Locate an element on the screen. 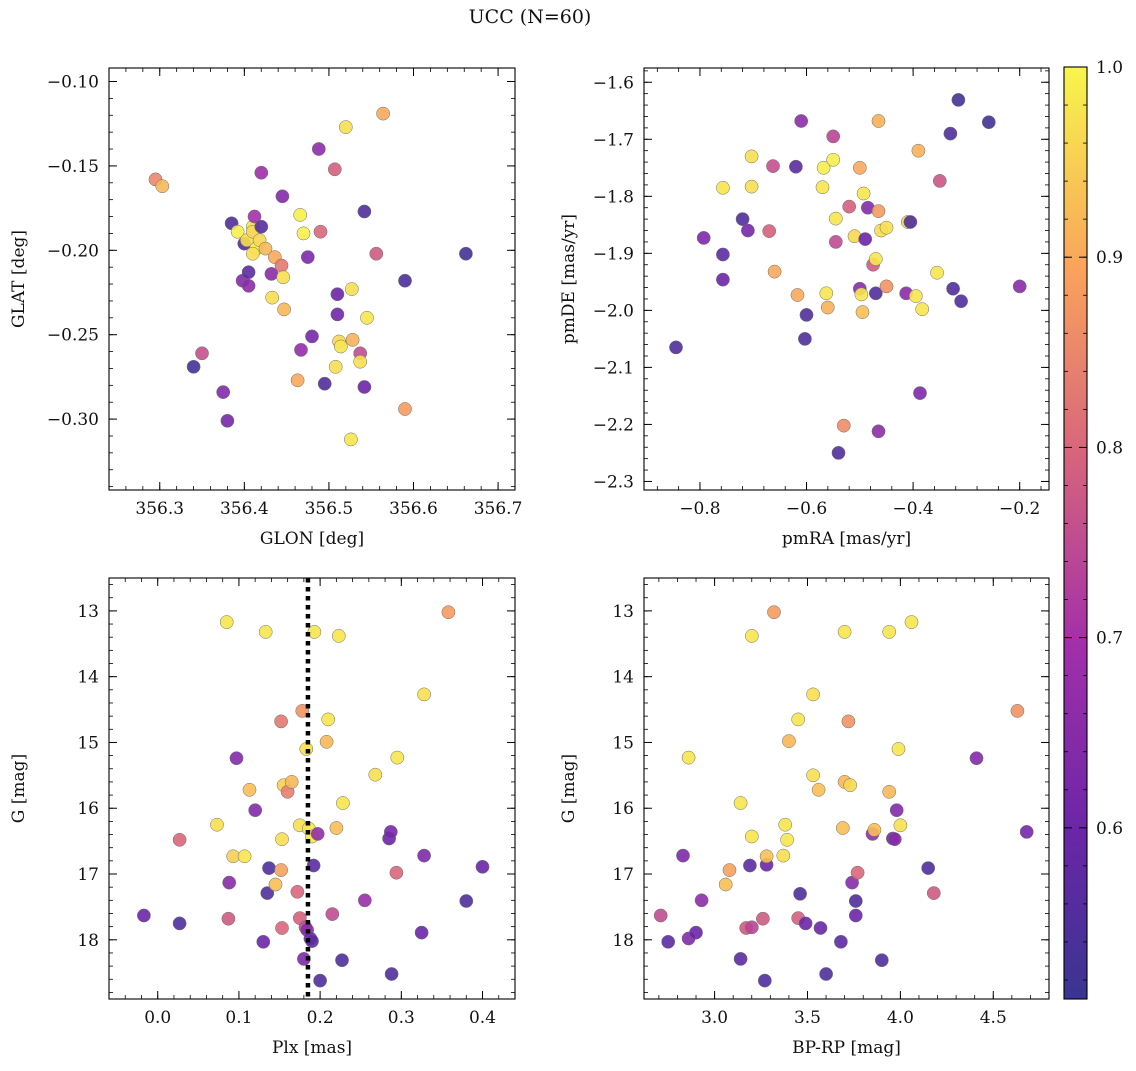 The width and height of the screenshot is (1136, 1071). x-axis-label: GLON [deg] is located at coordinates (312, 539).